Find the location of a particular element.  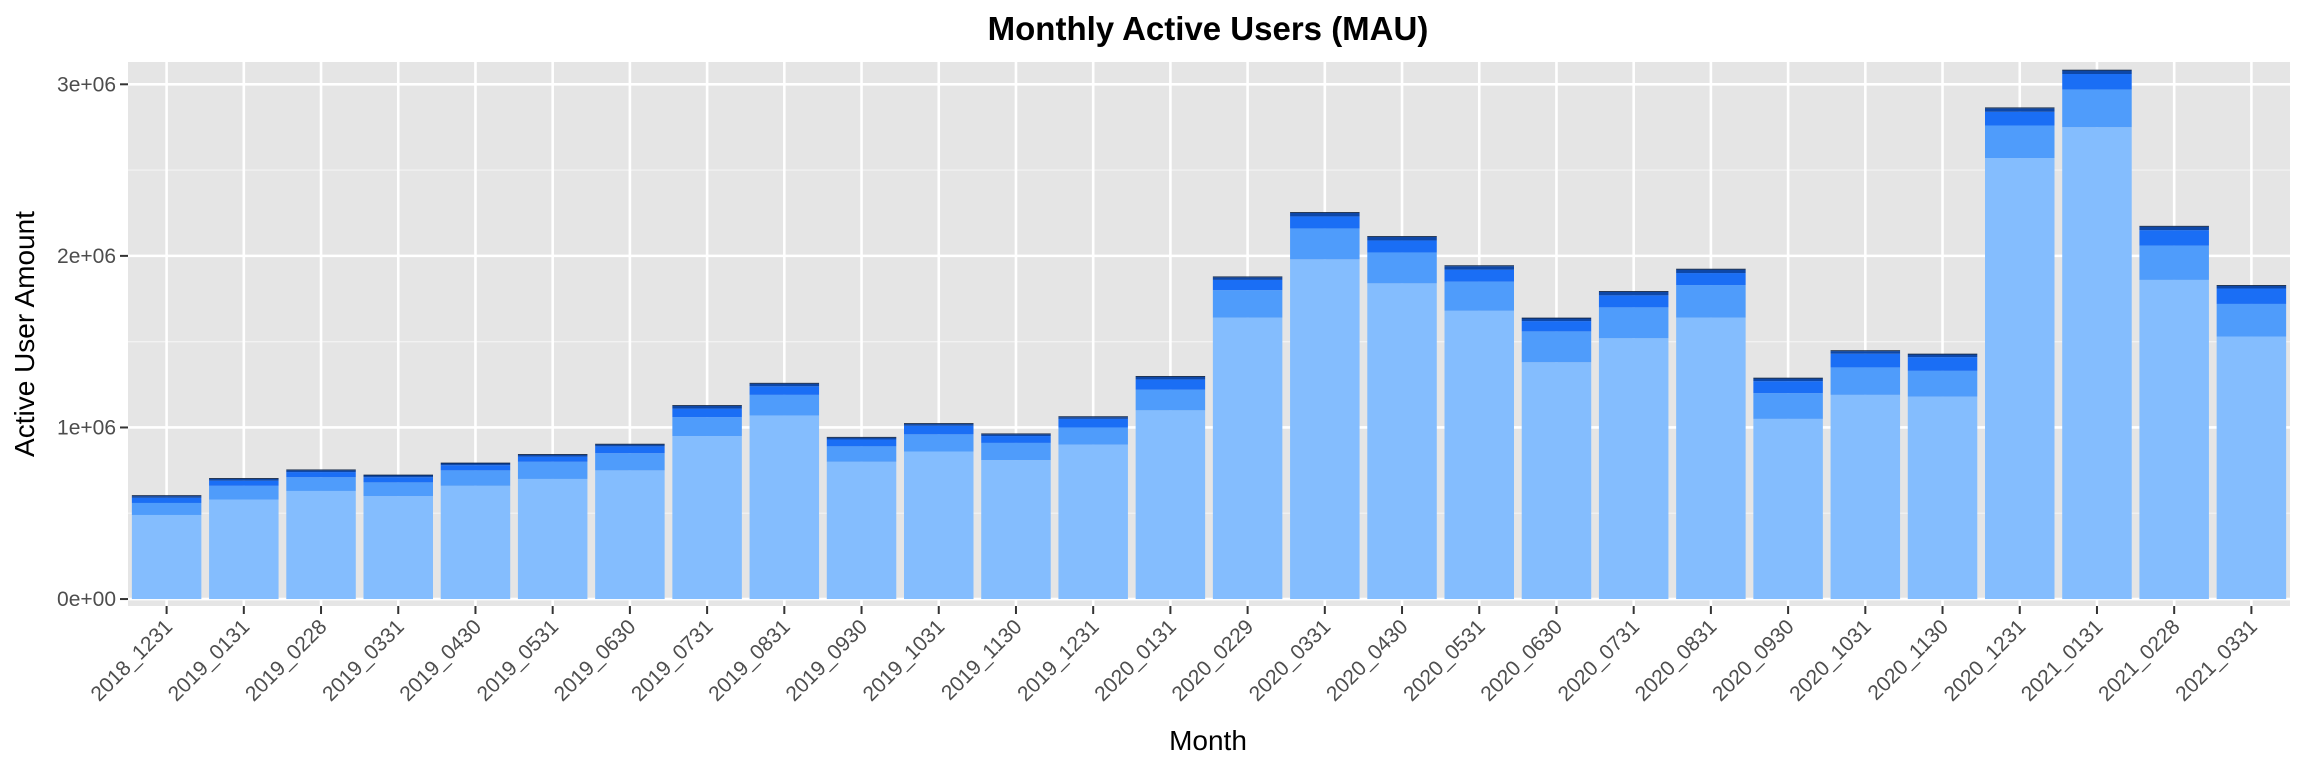

x-tick-label: 2020_0430 is located at coordinates (1367, 660).